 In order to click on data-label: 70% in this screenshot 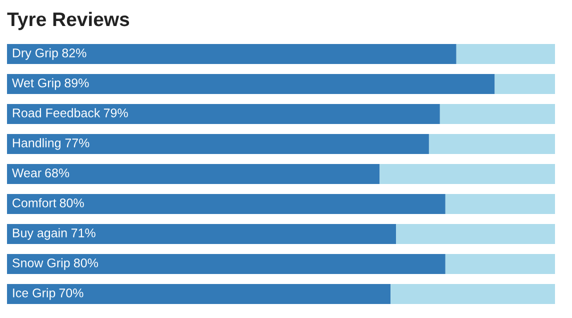, I will do `click(71, 293)`.